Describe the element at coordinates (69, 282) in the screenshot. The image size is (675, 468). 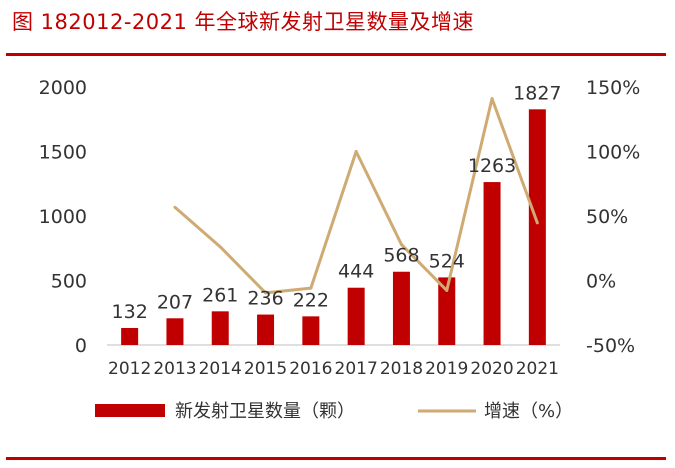
I see `y-left-tick-label: 500` at that location.